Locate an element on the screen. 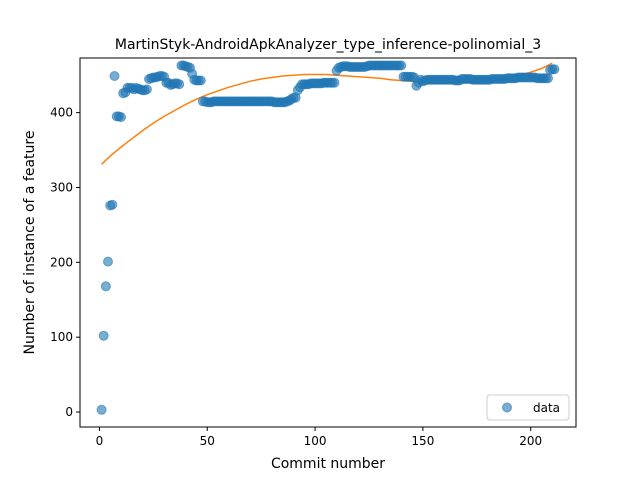  x-tick-label: 200 is located at coordinates (530, 441).